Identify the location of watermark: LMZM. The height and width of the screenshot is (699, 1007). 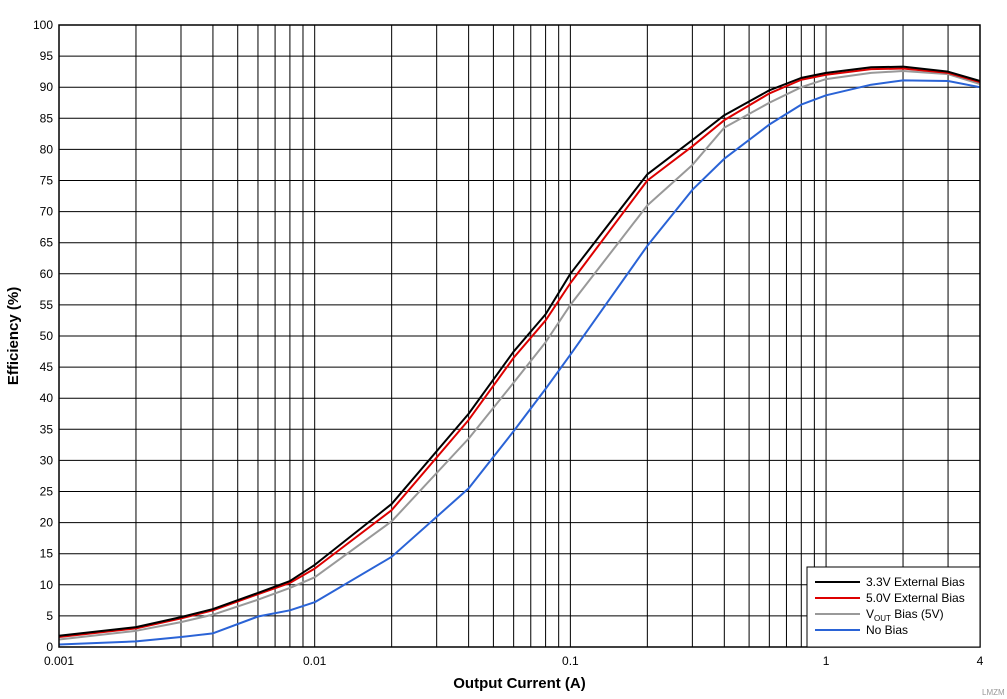
(993, 692).